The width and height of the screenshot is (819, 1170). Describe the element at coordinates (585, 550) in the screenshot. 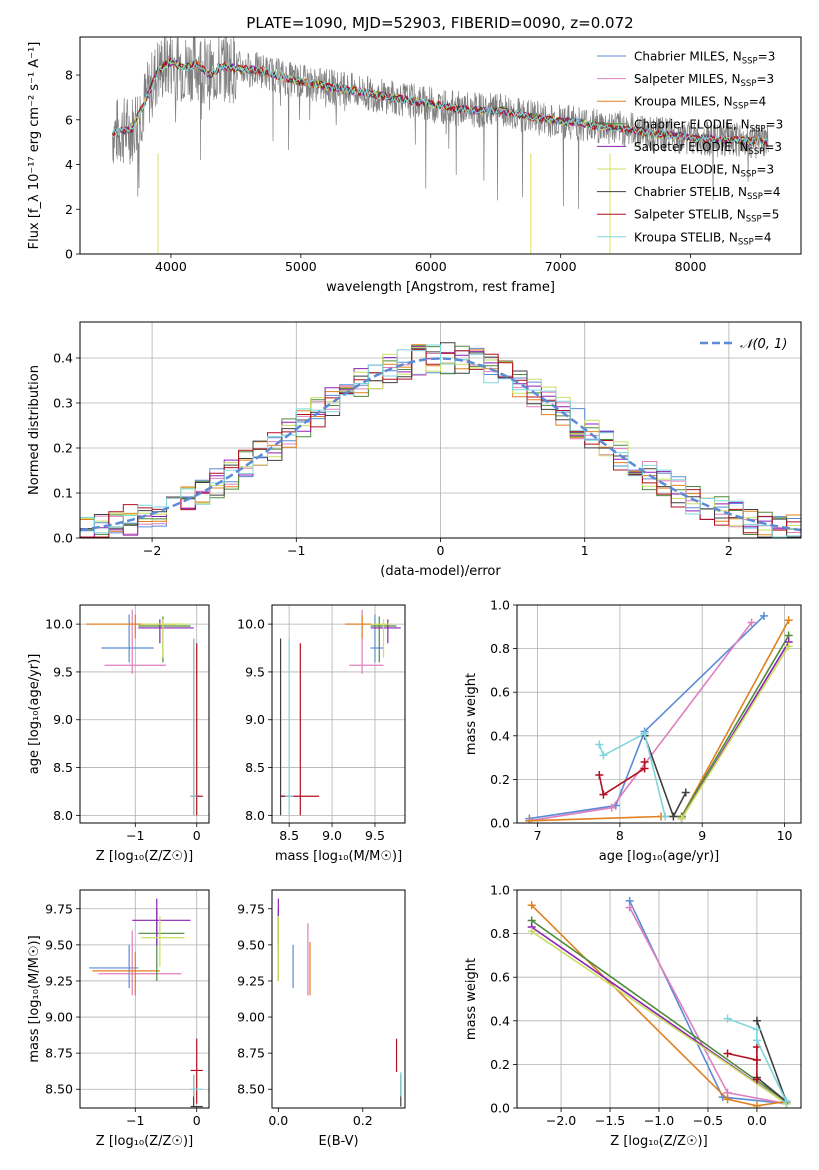

I see `x-tick-label: 1` at that location.